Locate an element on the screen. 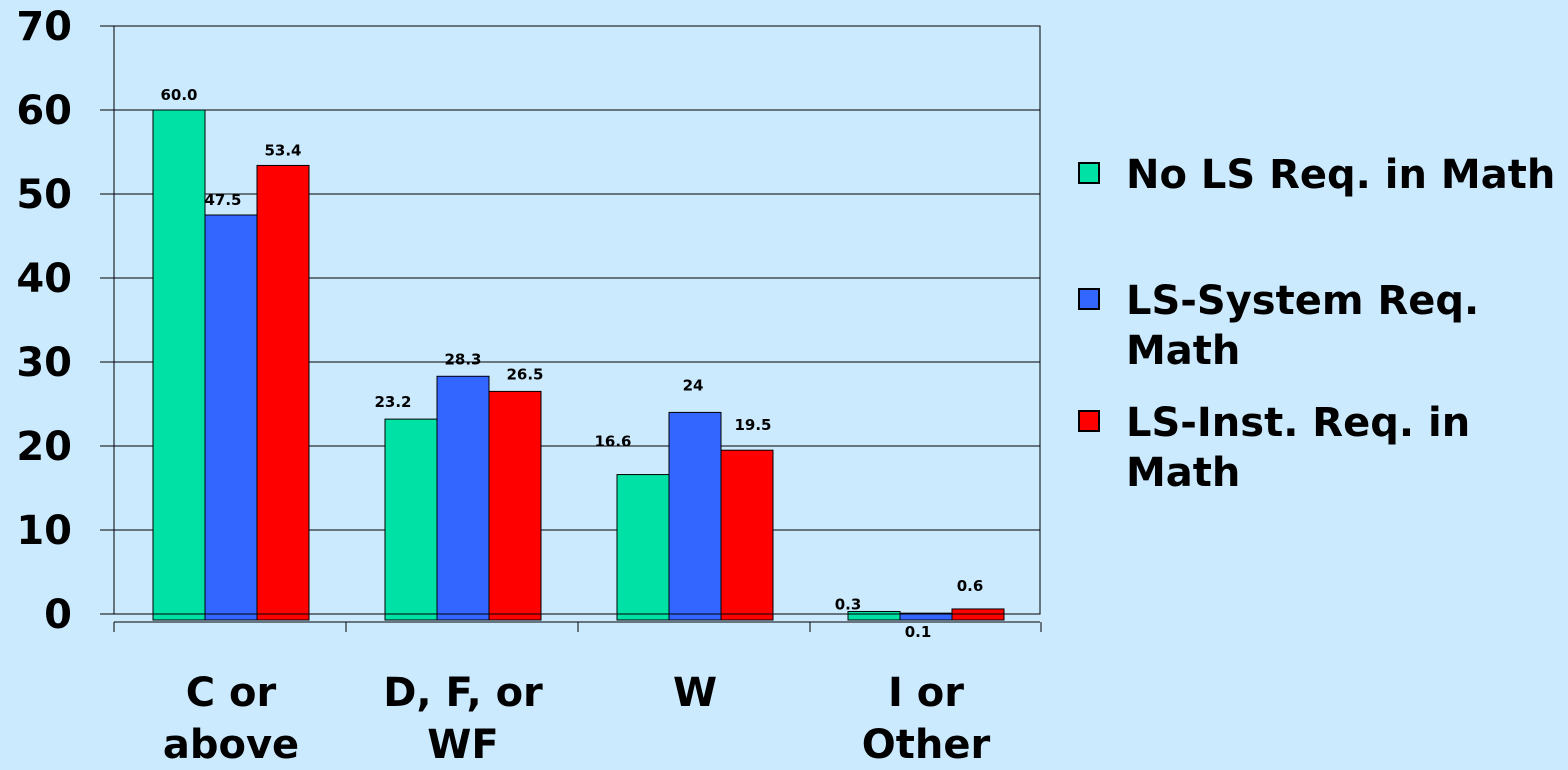  x-tick-label: WF is located at coordinates (462, 745).